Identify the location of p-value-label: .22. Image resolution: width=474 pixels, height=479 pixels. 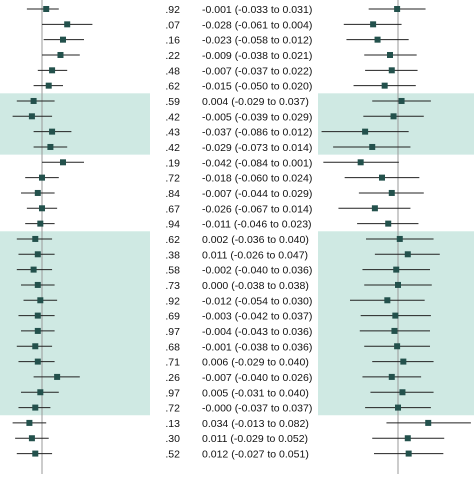
(172, 56).